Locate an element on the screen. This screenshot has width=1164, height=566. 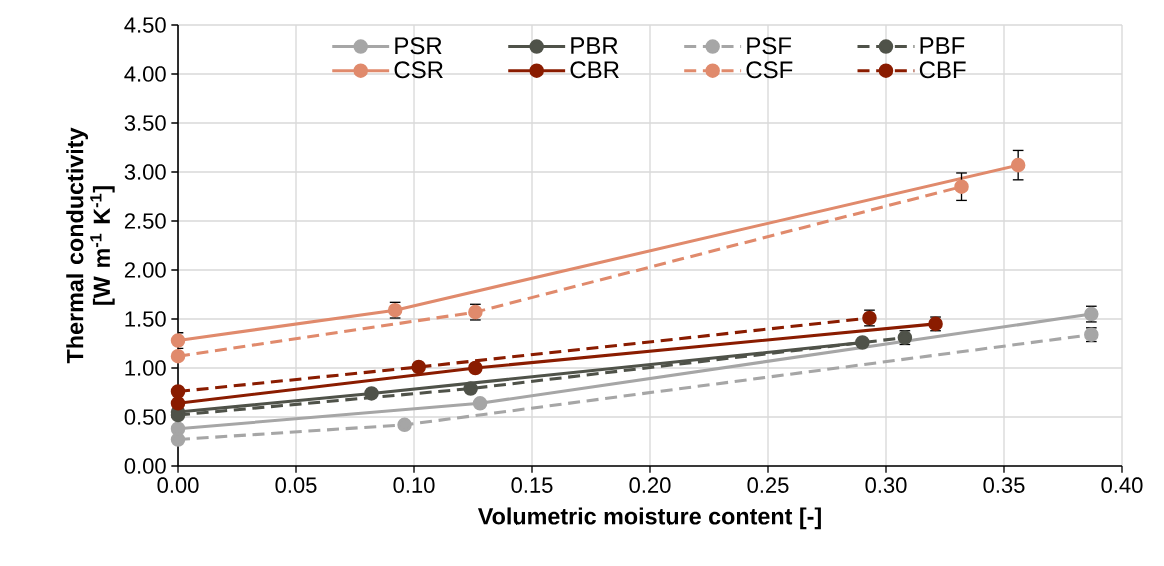
x-tick-label: 0.20 is located at coordinates (650, 485).